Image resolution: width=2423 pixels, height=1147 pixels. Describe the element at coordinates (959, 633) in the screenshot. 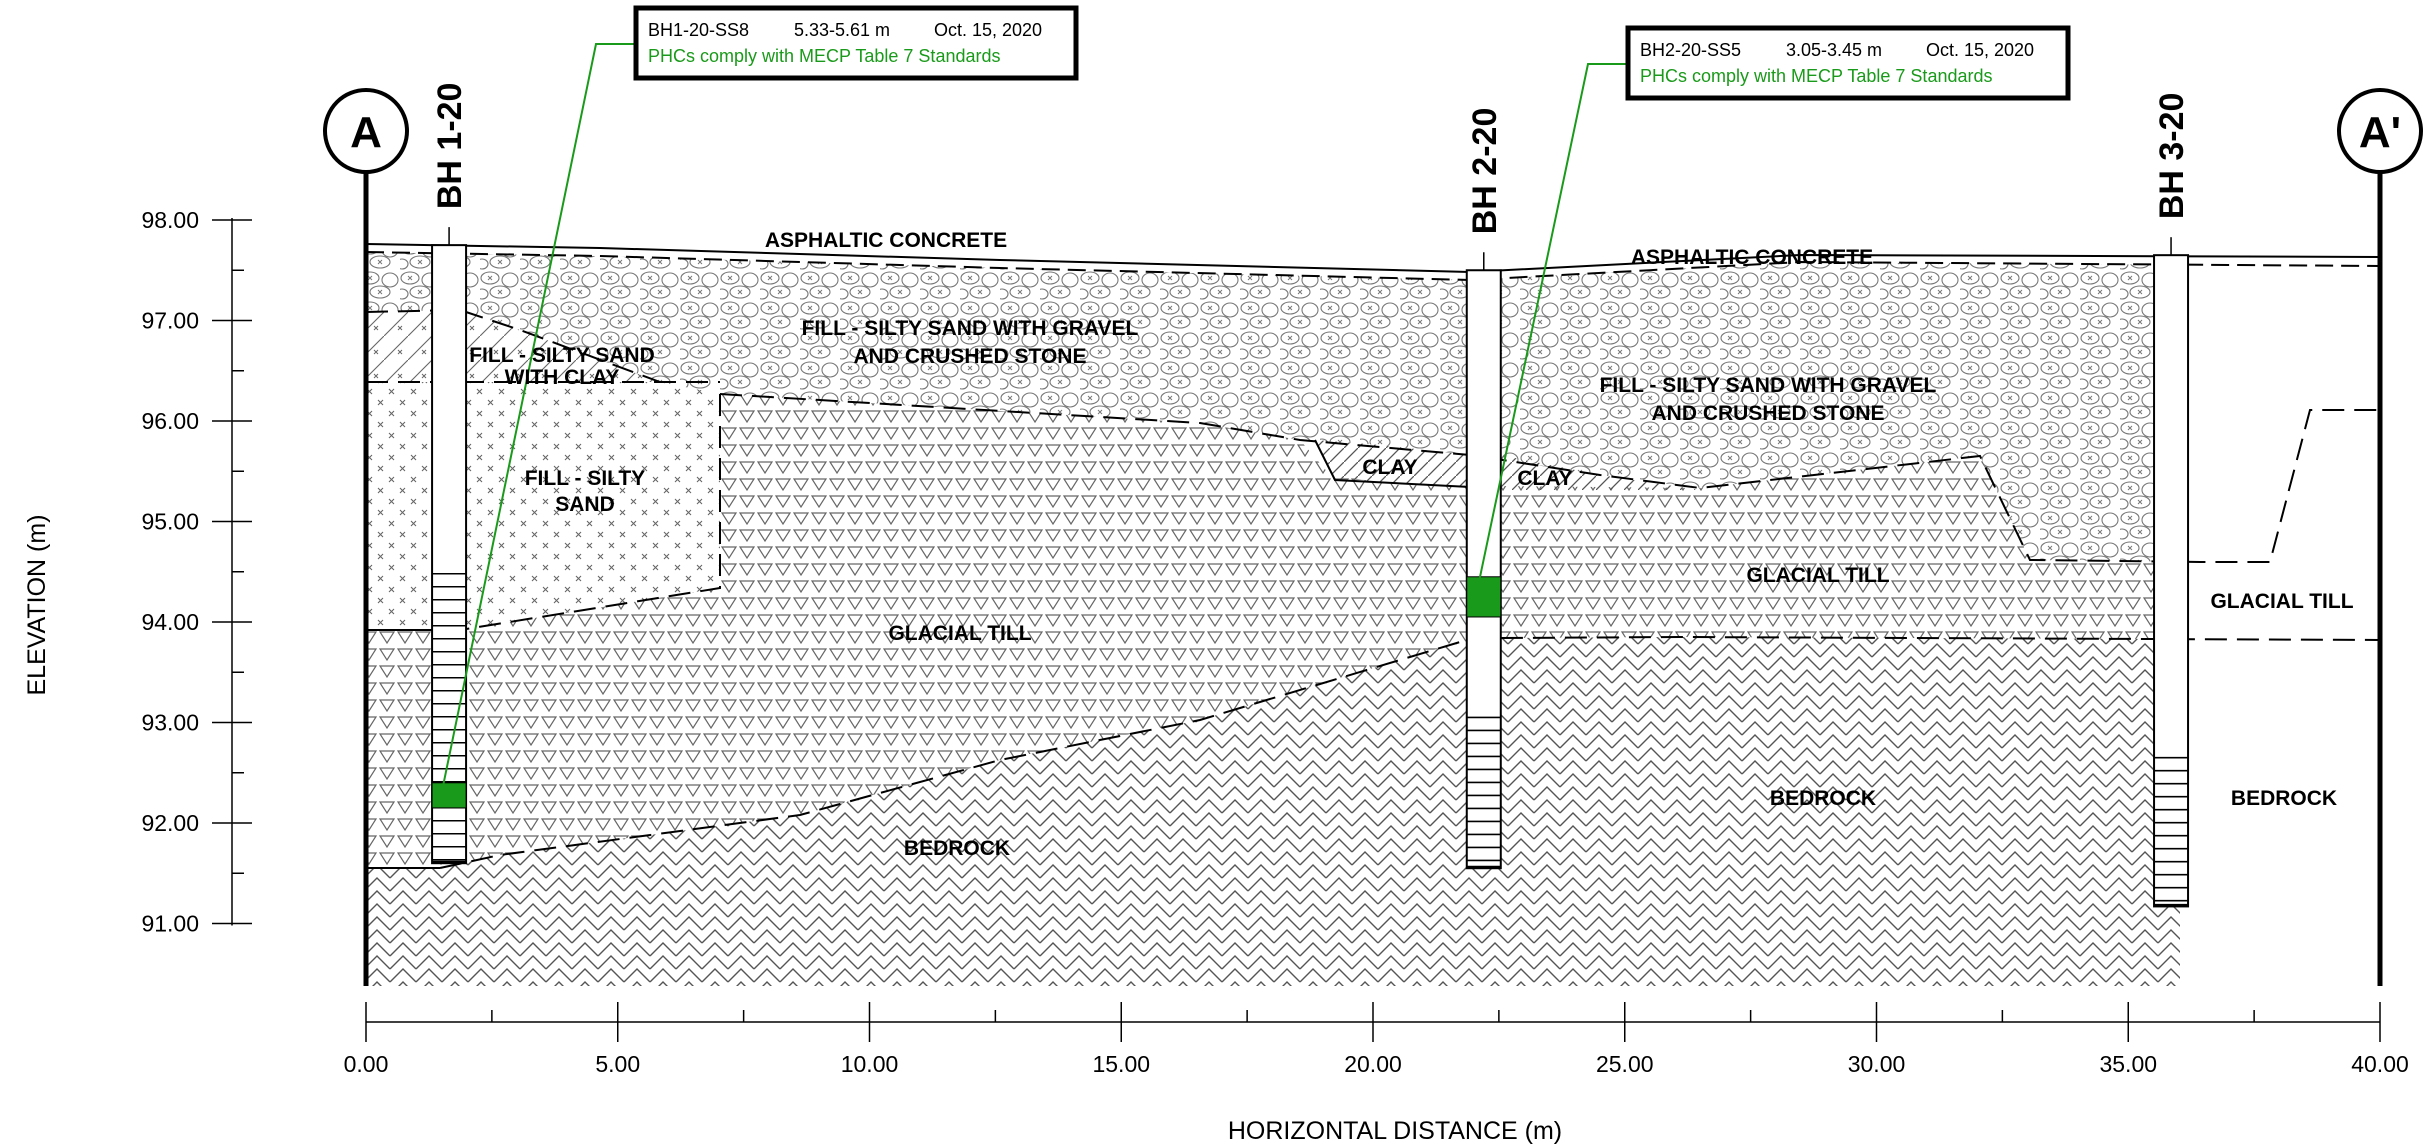

I see `layer-label-glacial-till-1: GLACIAL TILL` at that location.